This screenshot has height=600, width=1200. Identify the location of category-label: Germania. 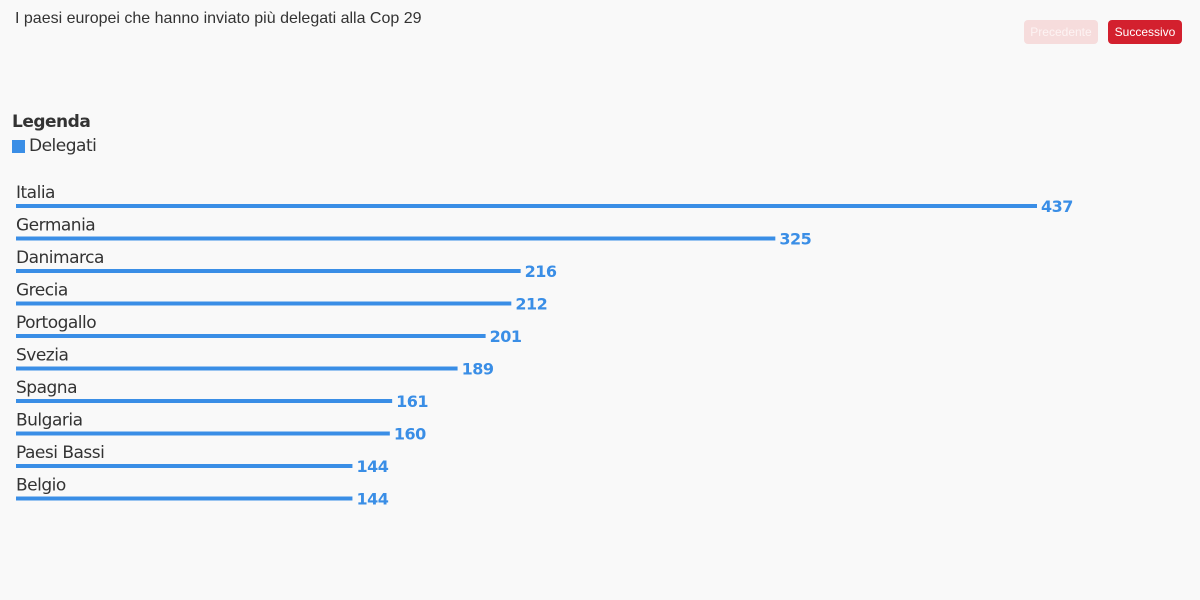
(55, 226).